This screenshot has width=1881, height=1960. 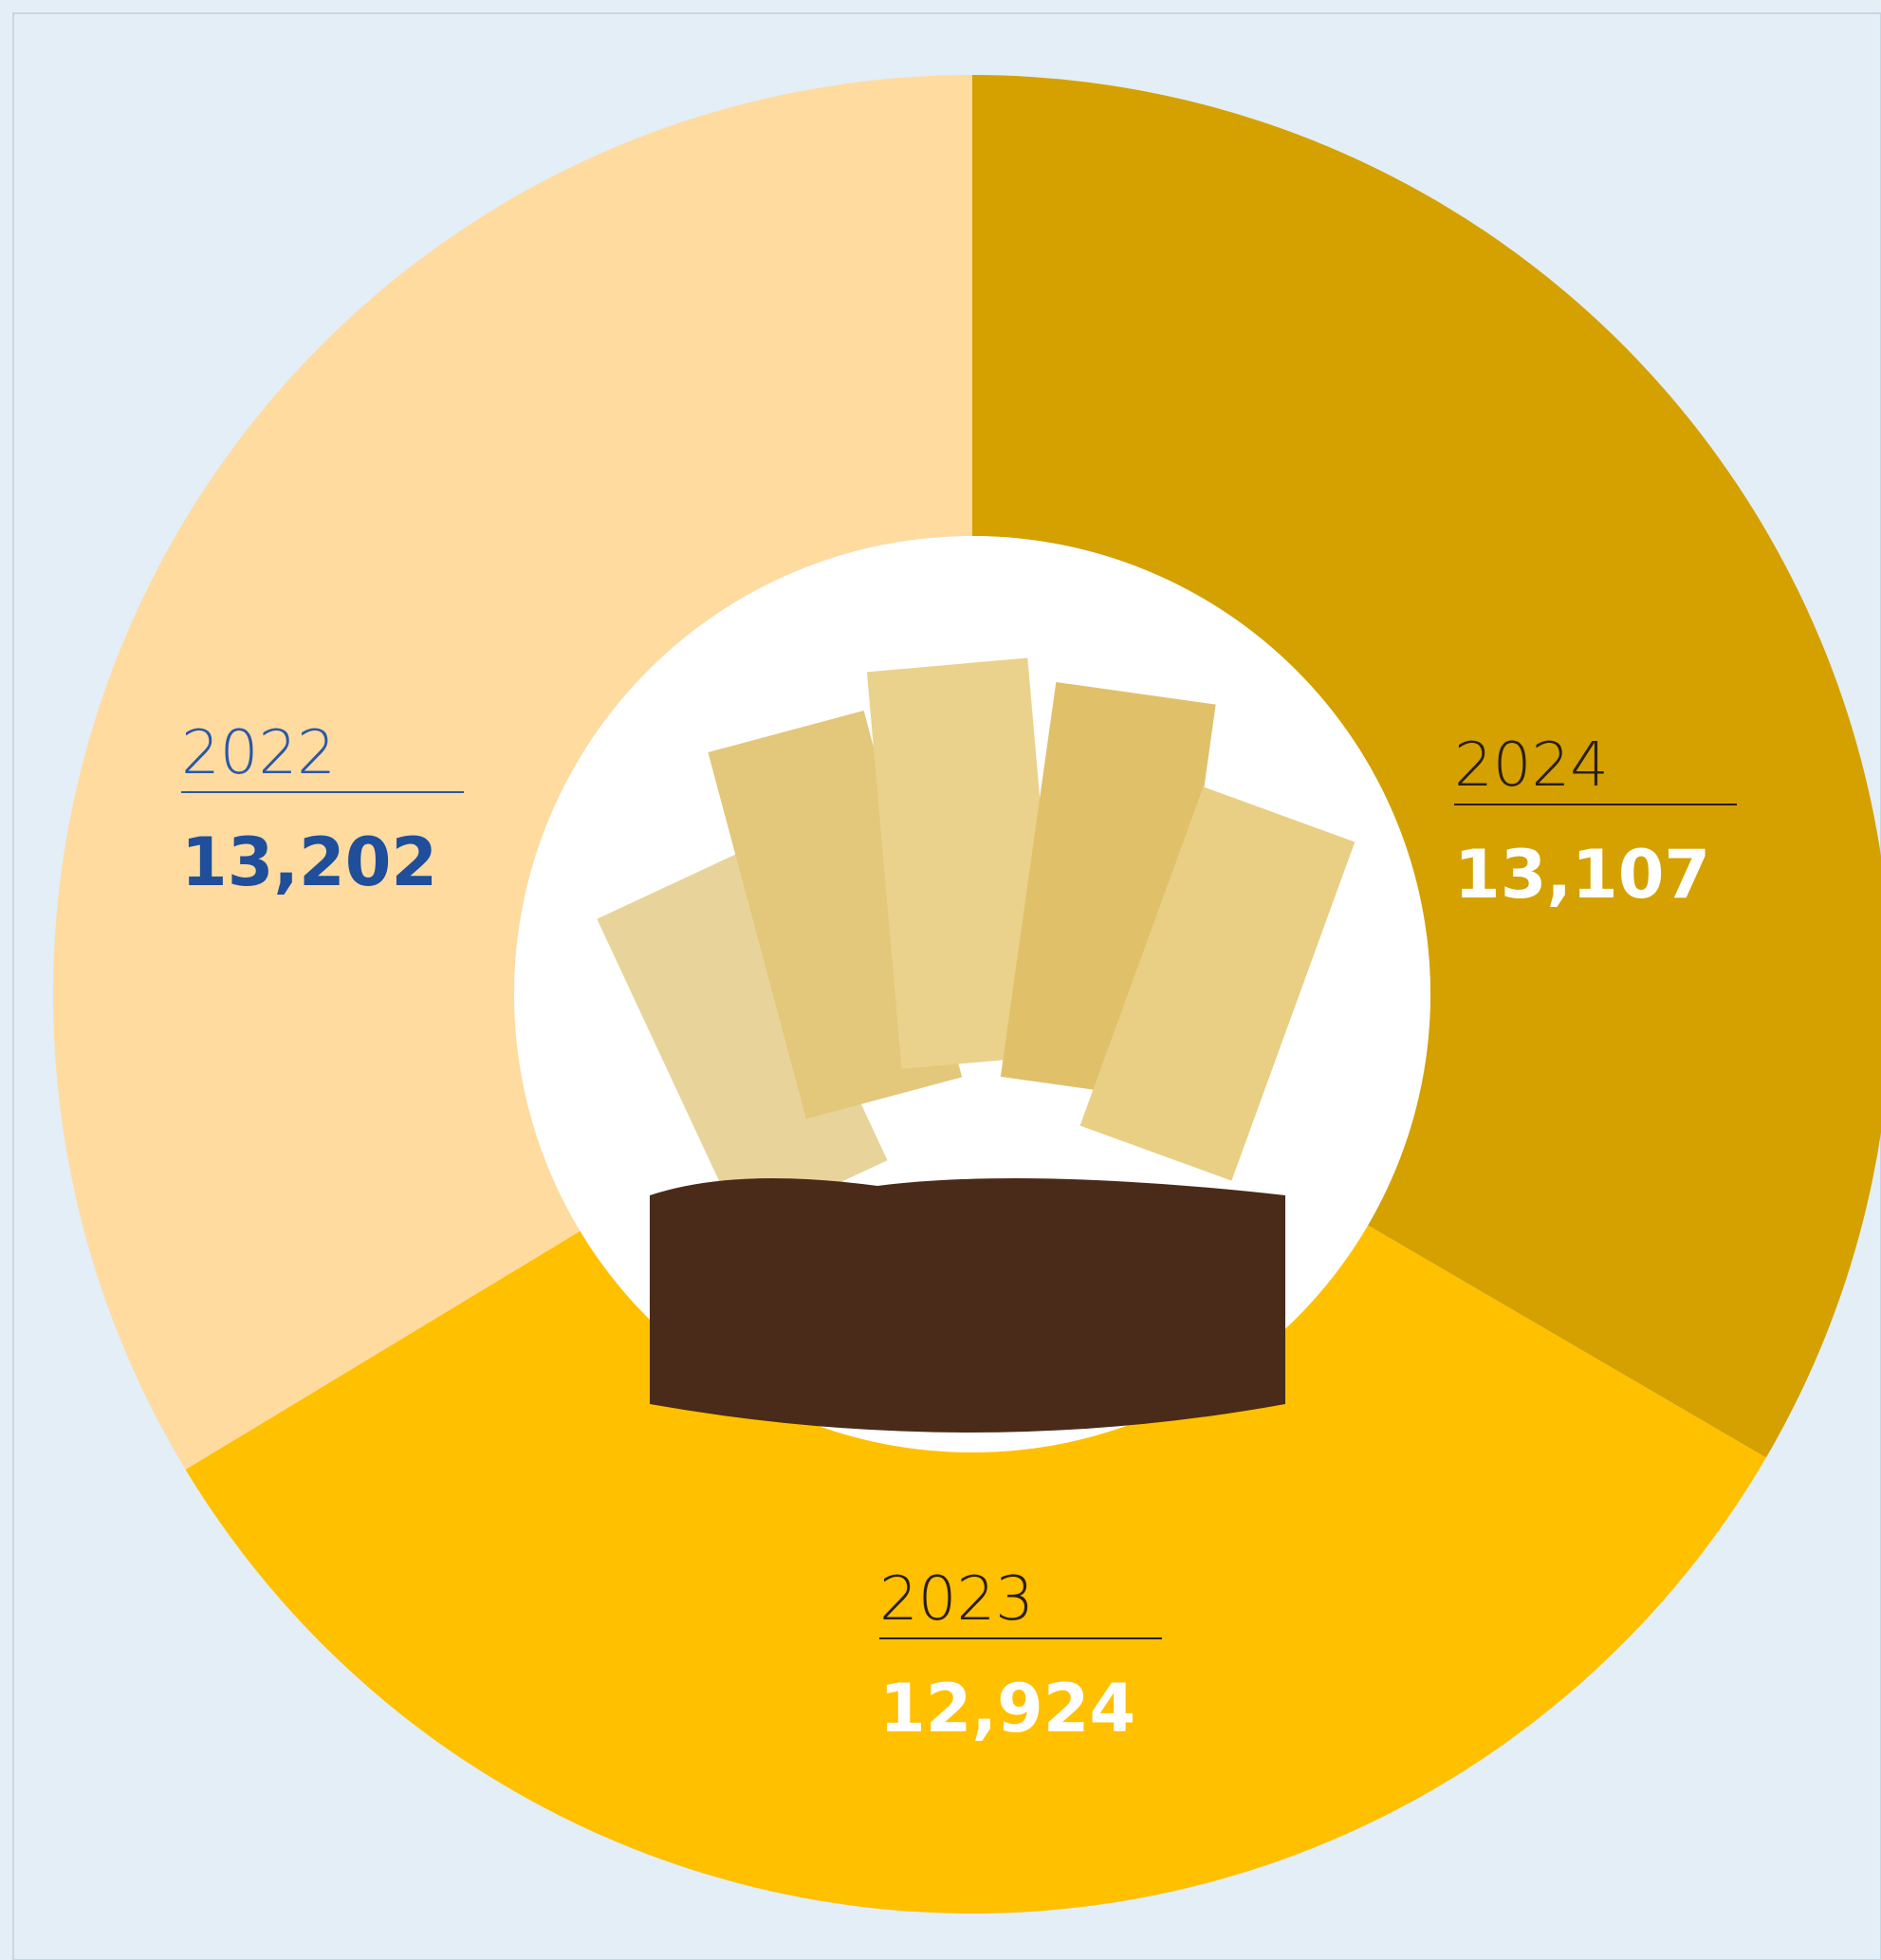 What do you see at coordinates (1531, 765) in the screenshot?
I see `category-label: 2024` at bounding box center [1531, 765].